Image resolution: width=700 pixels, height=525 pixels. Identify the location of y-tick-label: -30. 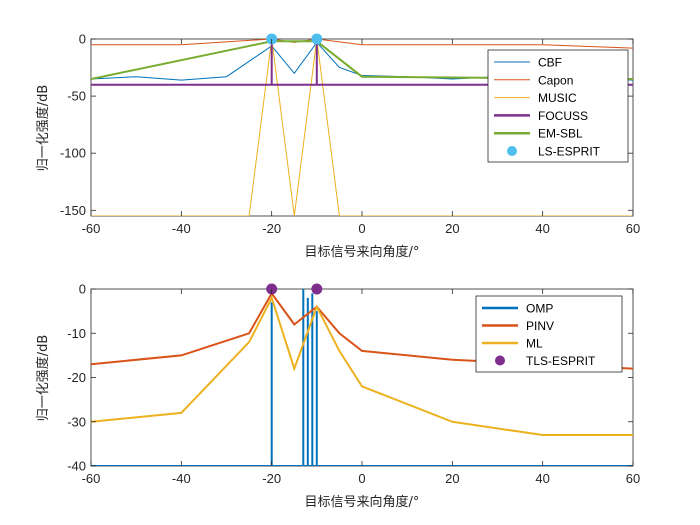
(76, 421).